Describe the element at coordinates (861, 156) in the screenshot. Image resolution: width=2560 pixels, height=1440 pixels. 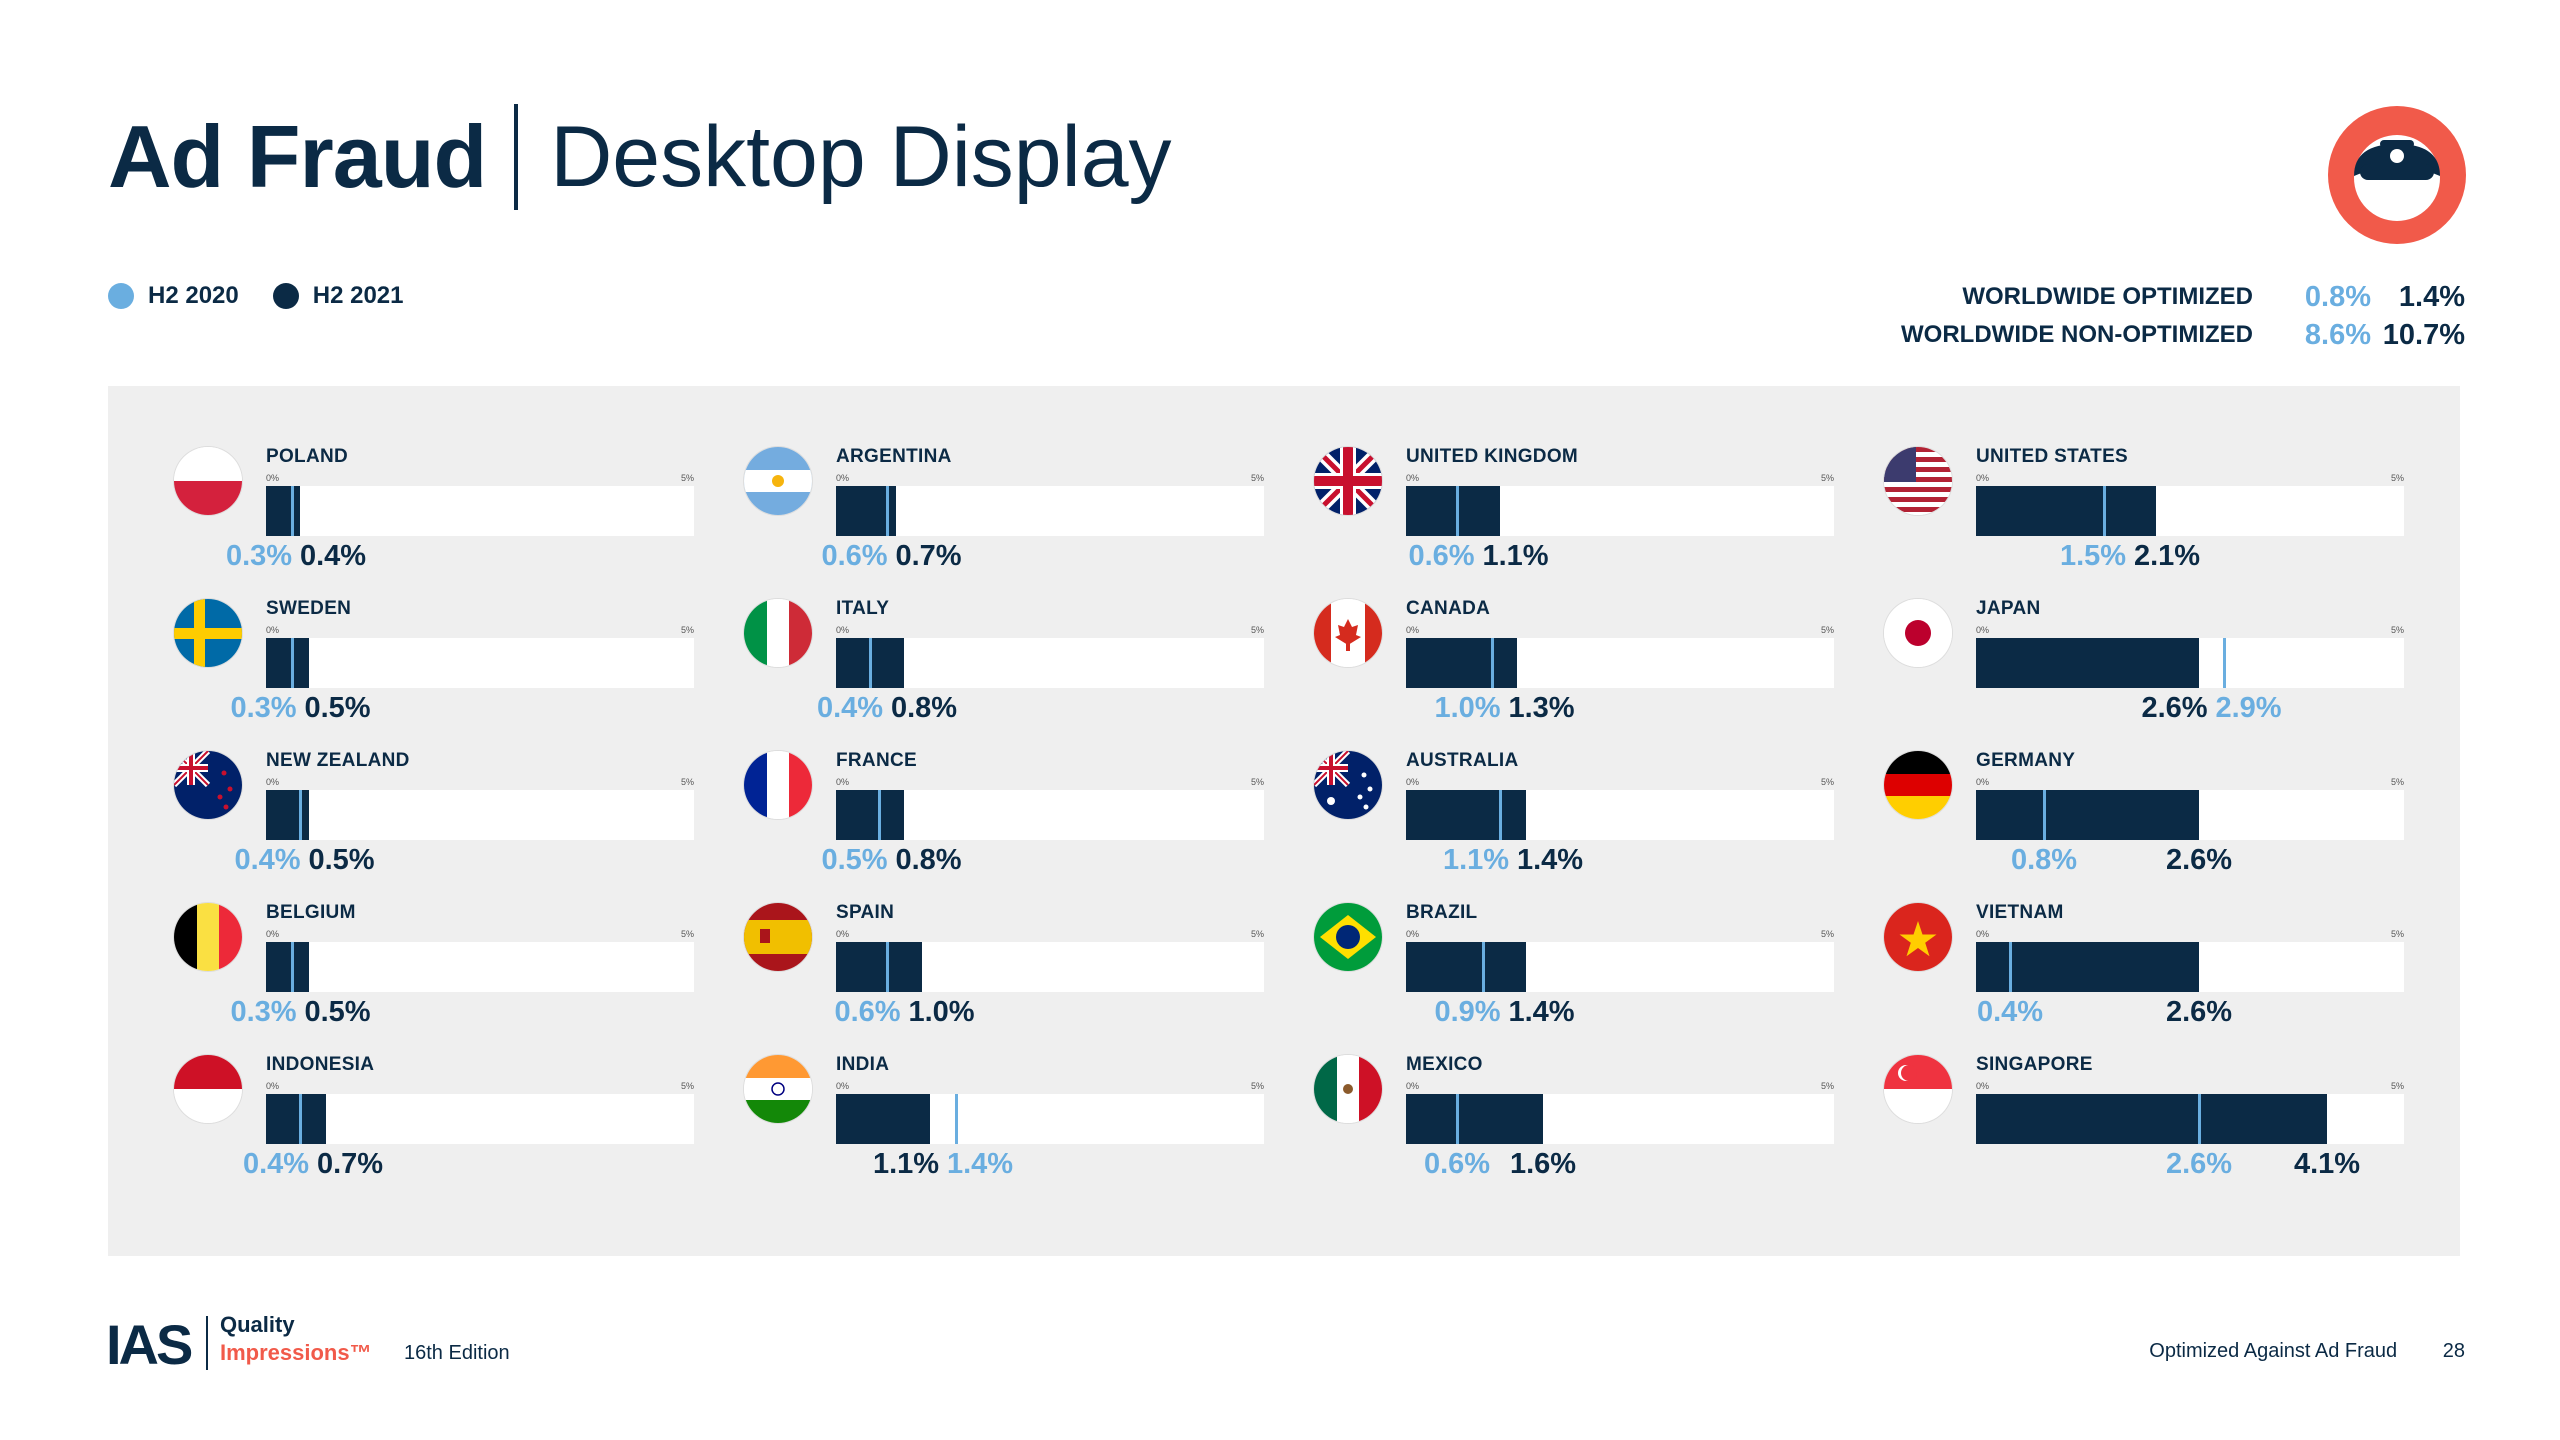
I see `title-light: Desktop Display` at that location.